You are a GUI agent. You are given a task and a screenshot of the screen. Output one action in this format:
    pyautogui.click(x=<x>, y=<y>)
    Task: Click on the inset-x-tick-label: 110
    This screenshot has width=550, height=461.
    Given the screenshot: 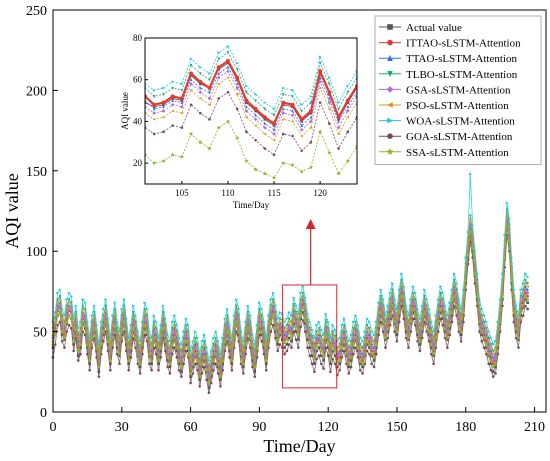 What is the action you would take?
    pyautogui.click(x=228, y=193)
    